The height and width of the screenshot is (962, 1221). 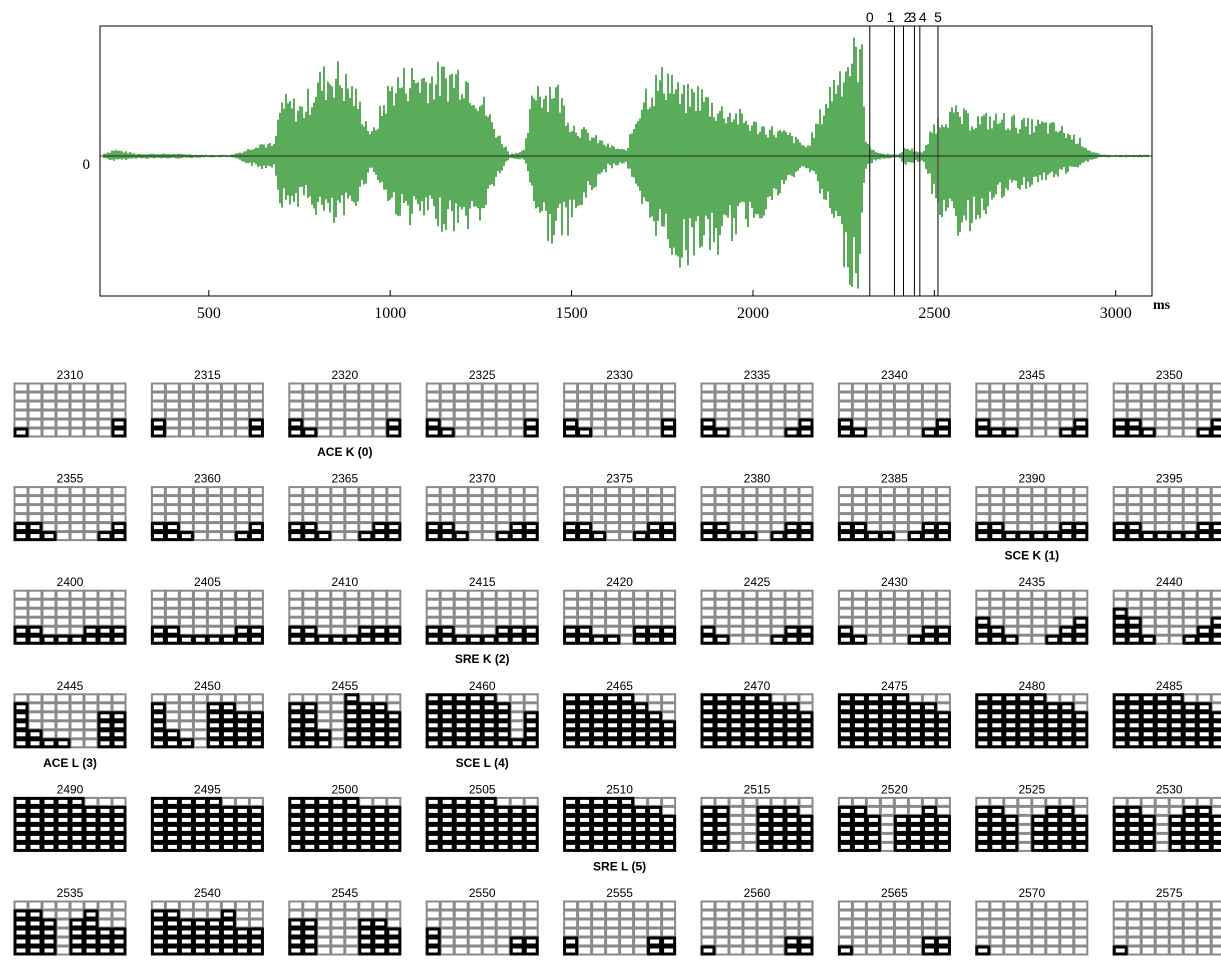 What do you see at coordinates (390, 313) in the screenshot?
I see `x-tick-label: 1000` at bounding box center [390, 313].